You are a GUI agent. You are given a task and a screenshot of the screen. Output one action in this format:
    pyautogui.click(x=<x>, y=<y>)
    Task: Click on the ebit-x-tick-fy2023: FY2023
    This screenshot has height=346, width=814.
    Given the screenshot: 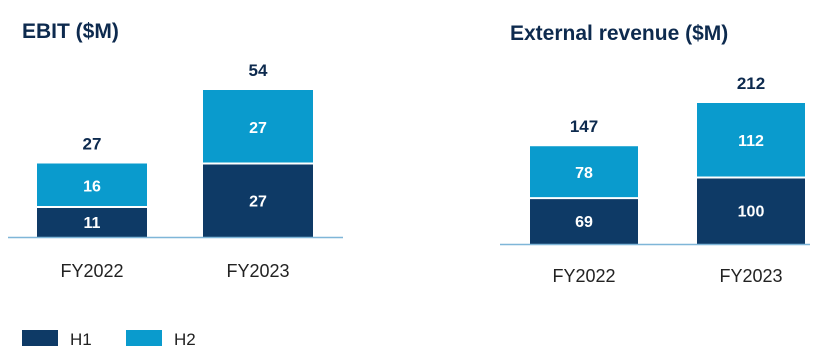 What is the action you would take?
    pyautogui.click(x=257, y=271)
    